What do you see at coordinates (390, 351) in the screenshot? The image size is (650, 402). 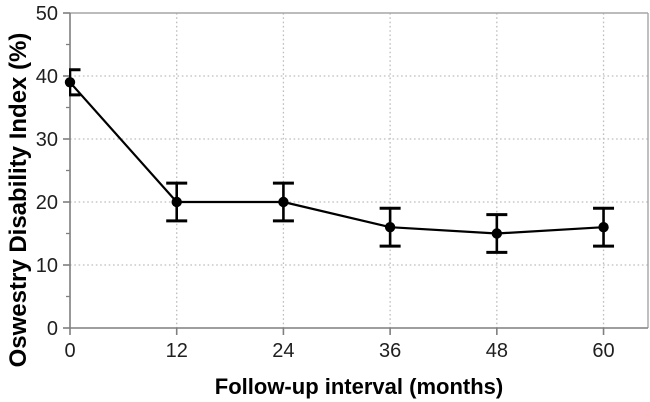 I see `x-tick-label-36: 36` at bounding box center [390, 351].